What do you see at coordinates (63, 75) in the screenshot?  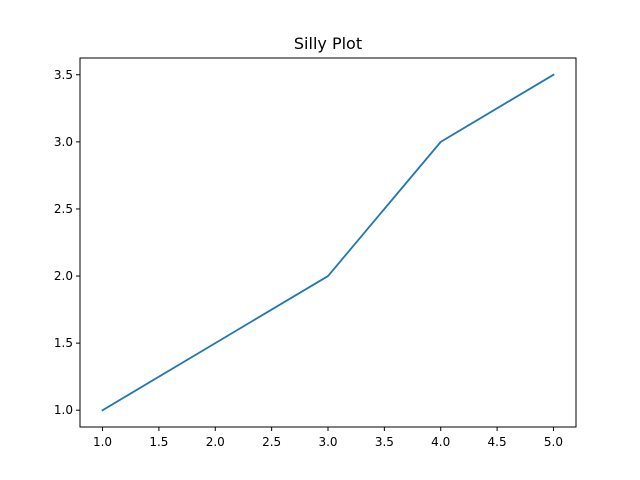 I see `y-tick-label: 3.5` at bounding box center [63, 75].